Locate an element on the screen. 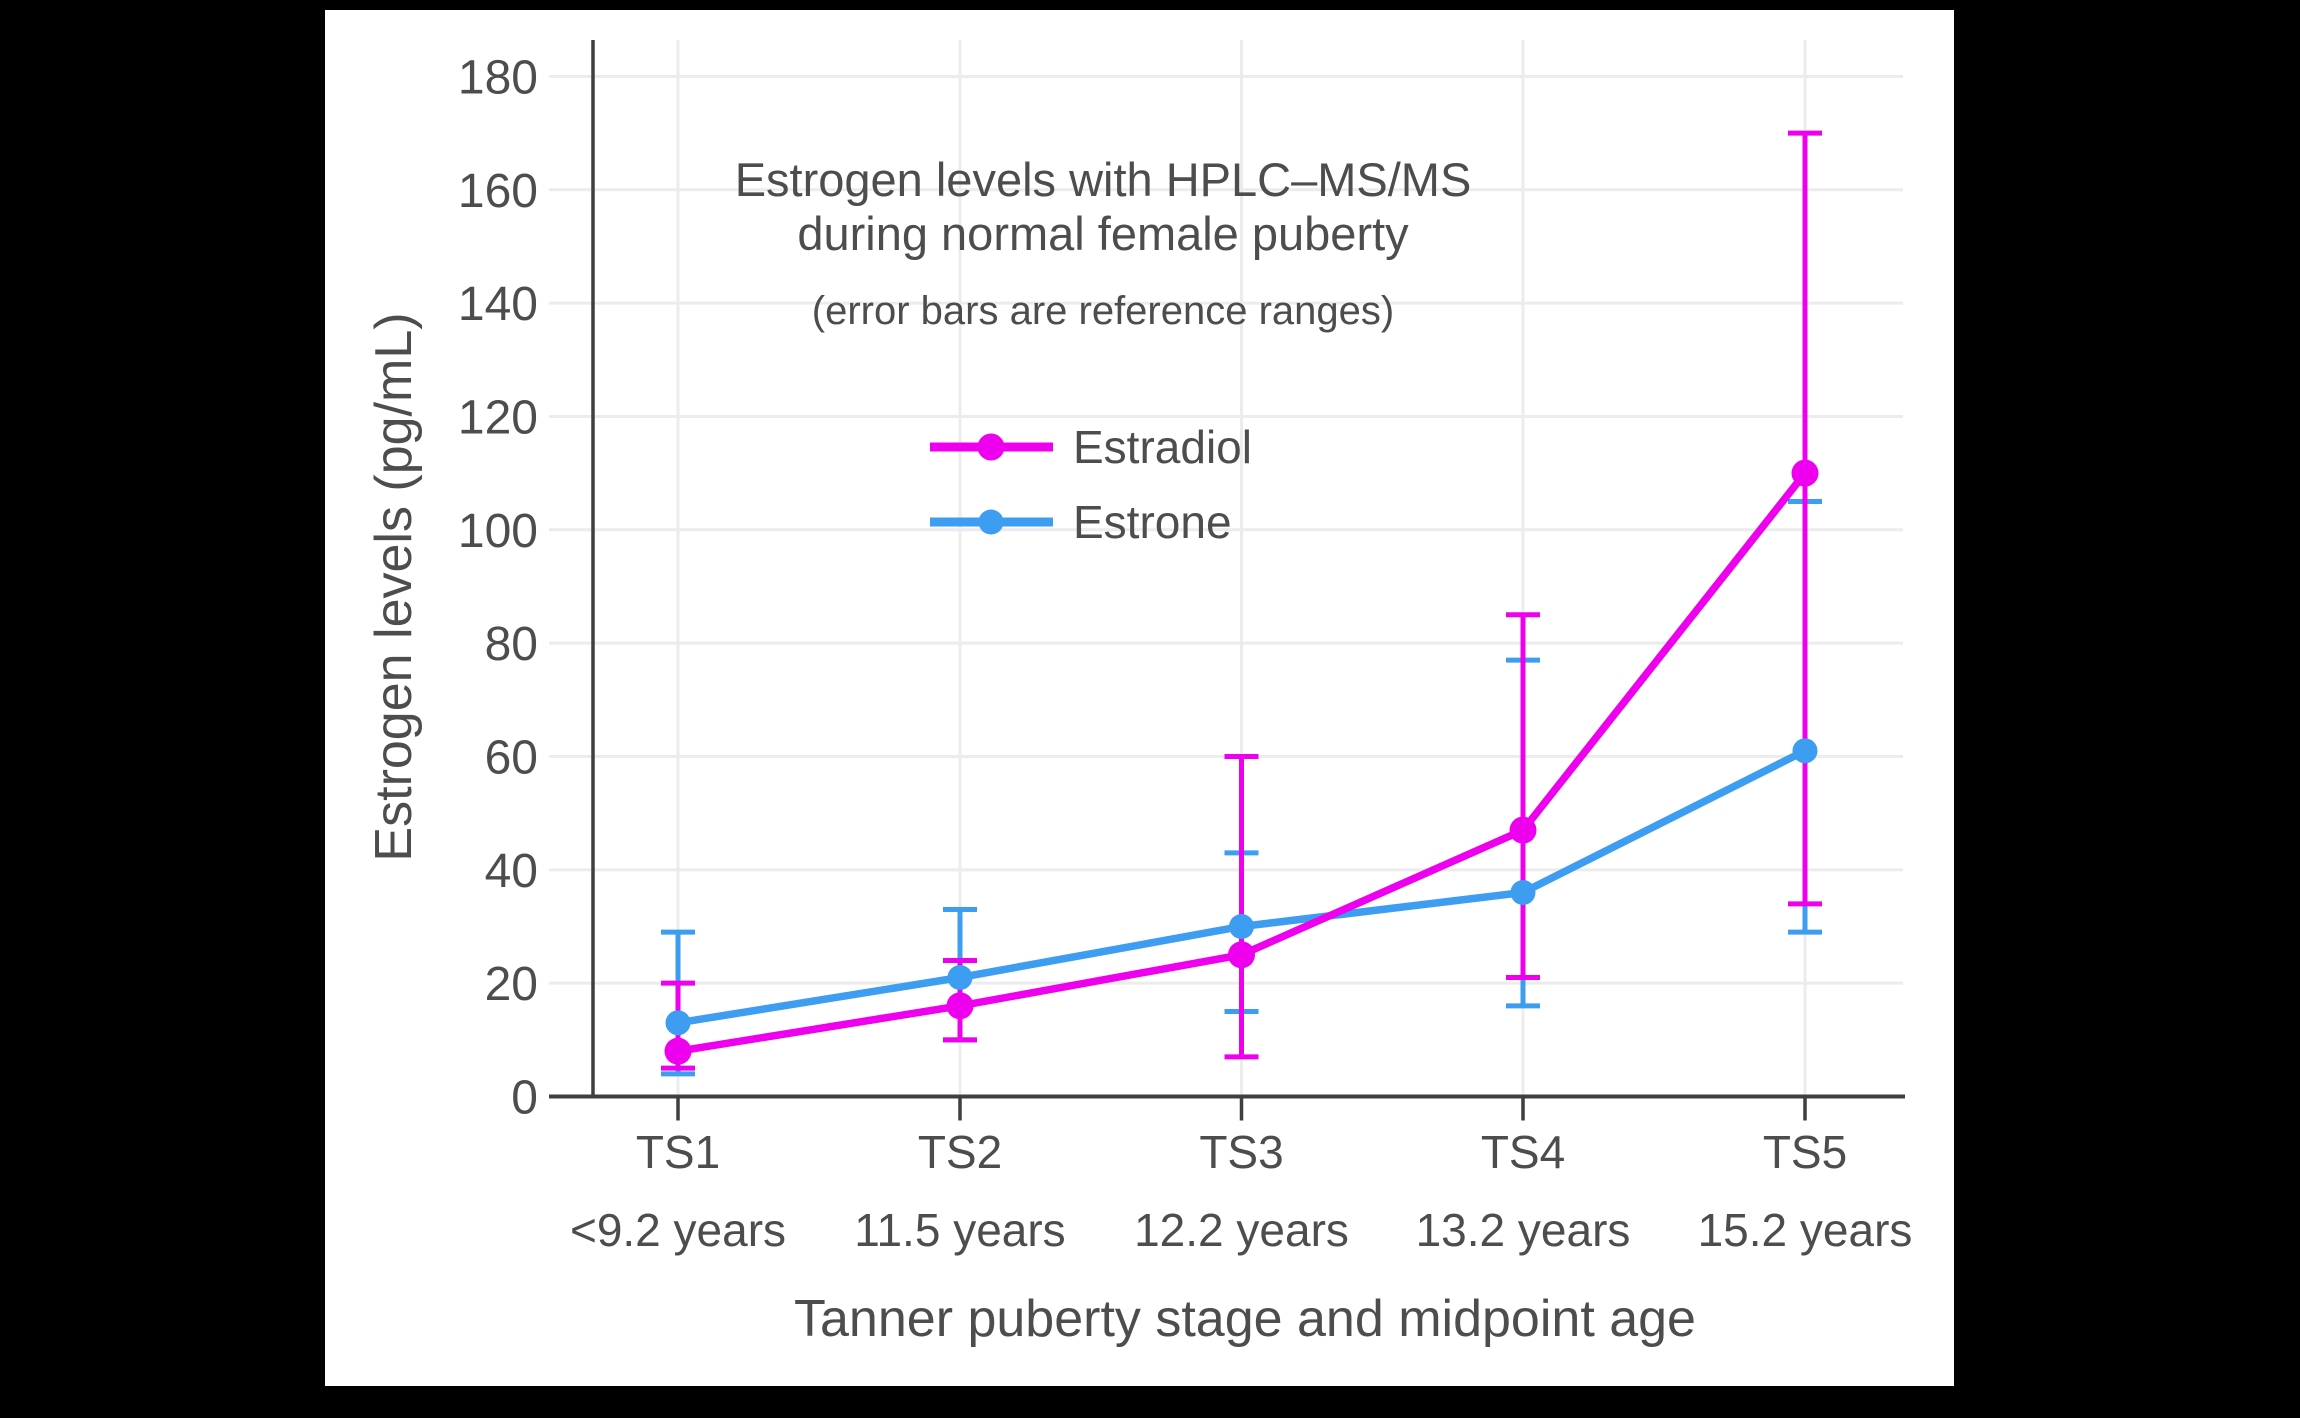  legend-marker-estradiol-swatch is located at coordinates (991, 447).